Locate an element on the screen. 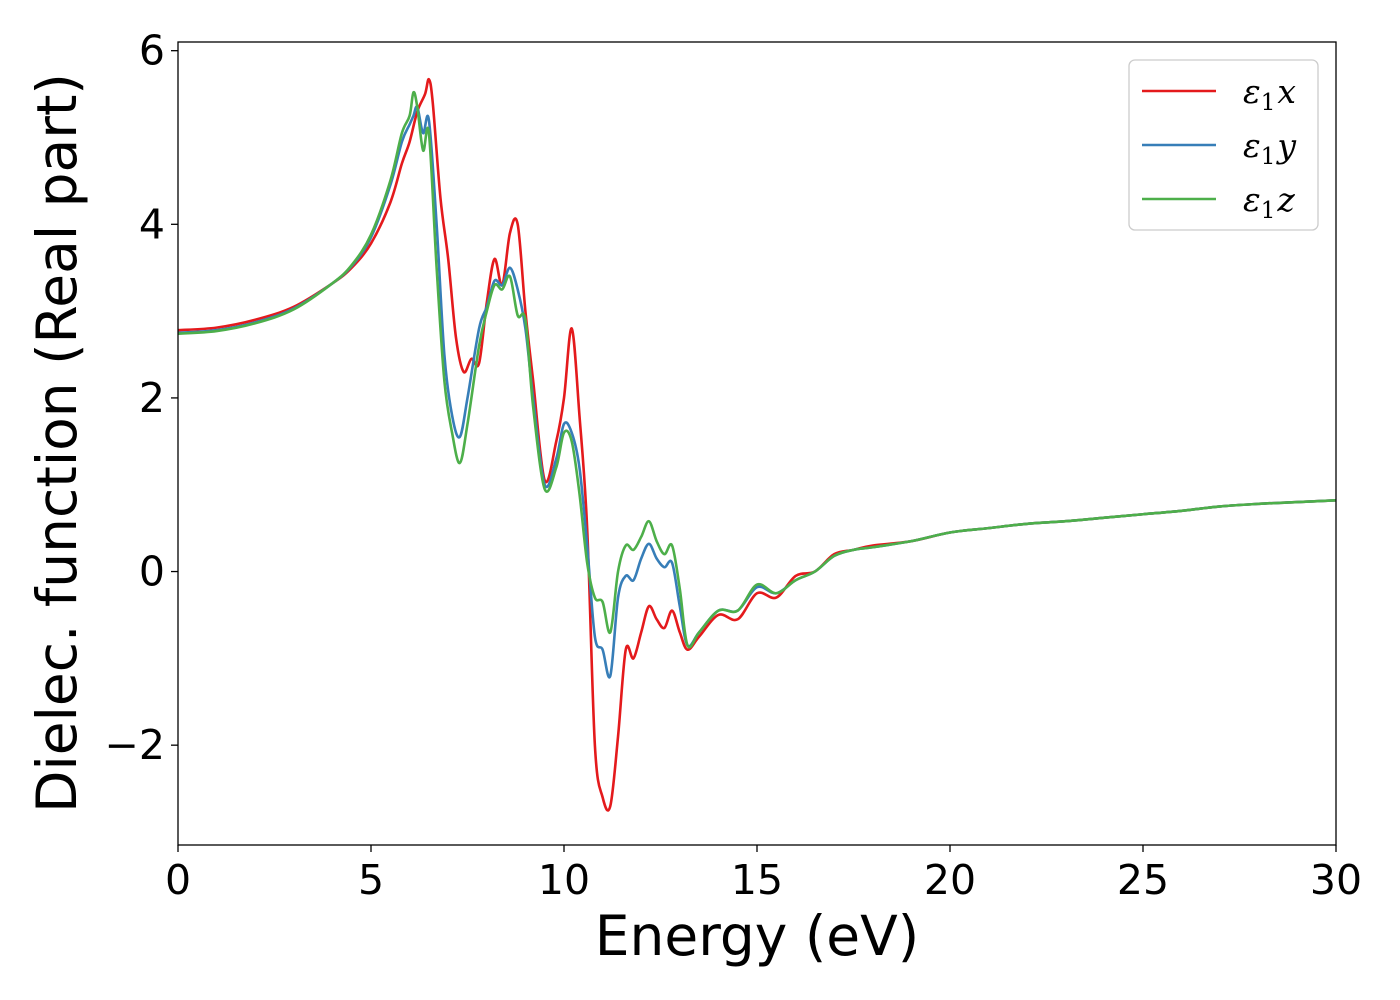 The width and height of the screenshot is (1400, 1000). legend-label-x: ε1x is located at coordinates (1269, 94).